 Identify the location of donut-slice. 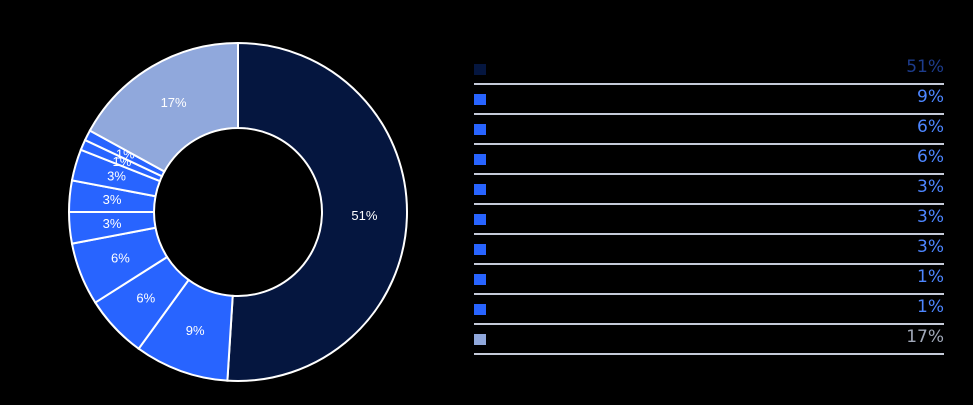
(163, 107).